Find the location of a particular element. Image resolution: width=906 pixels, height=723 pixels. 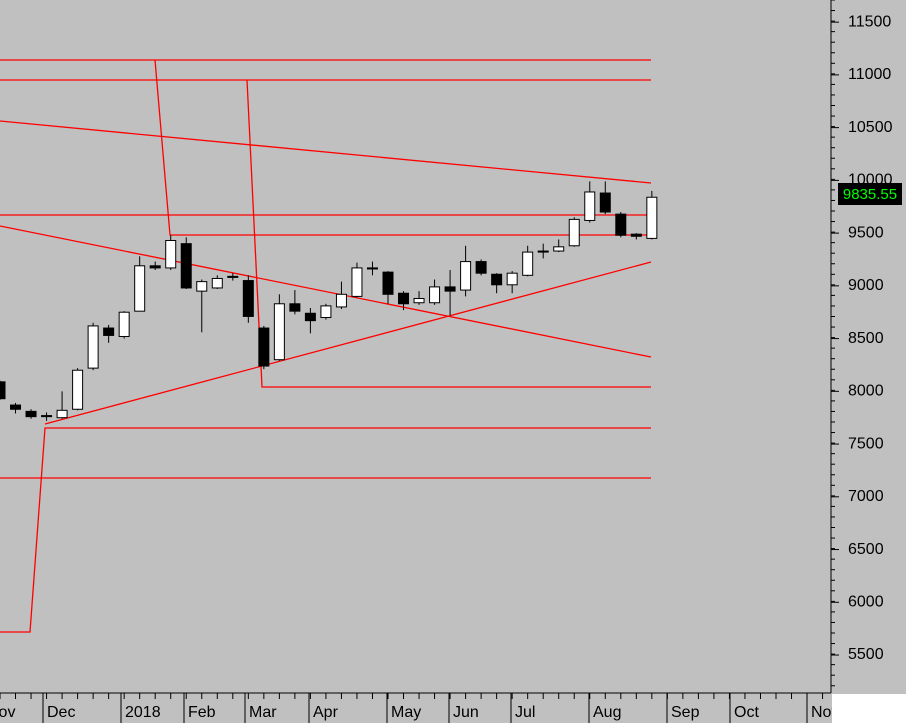

y-tick-label: 11500 is located at coordinates (869, 21).